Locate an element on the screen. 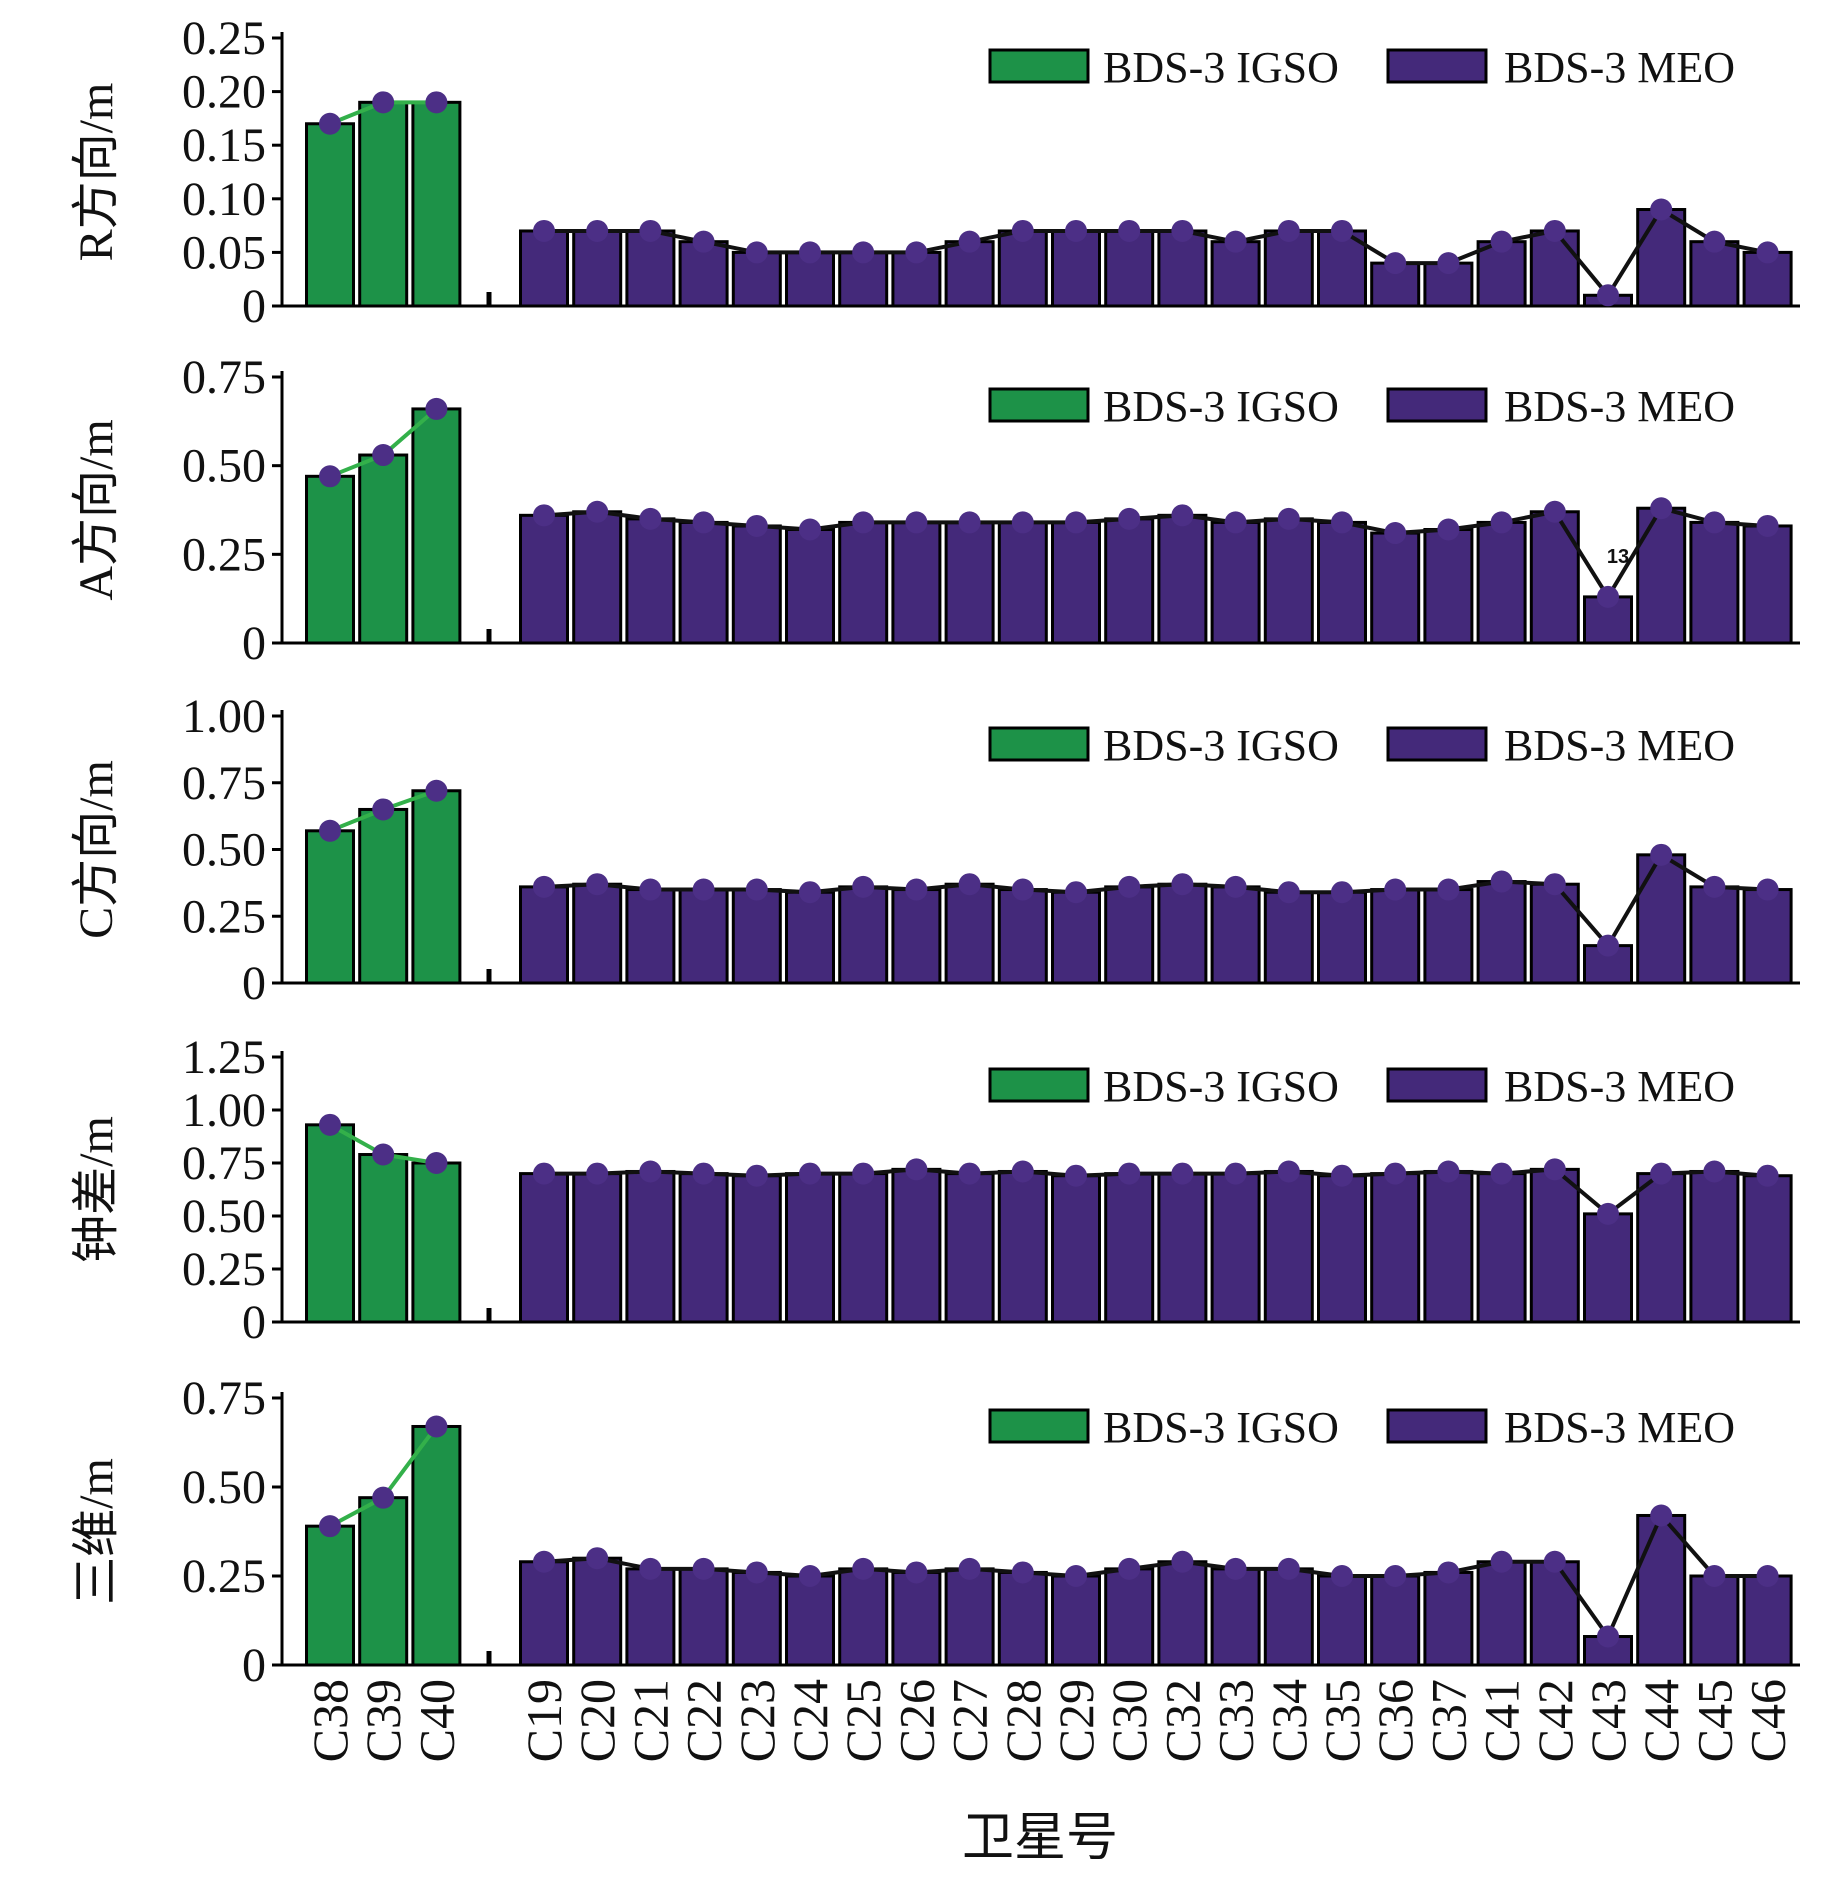 The height and width of the screenshot is (1878, 1843). marker-C34 is located at coordinates (1288, 1568).